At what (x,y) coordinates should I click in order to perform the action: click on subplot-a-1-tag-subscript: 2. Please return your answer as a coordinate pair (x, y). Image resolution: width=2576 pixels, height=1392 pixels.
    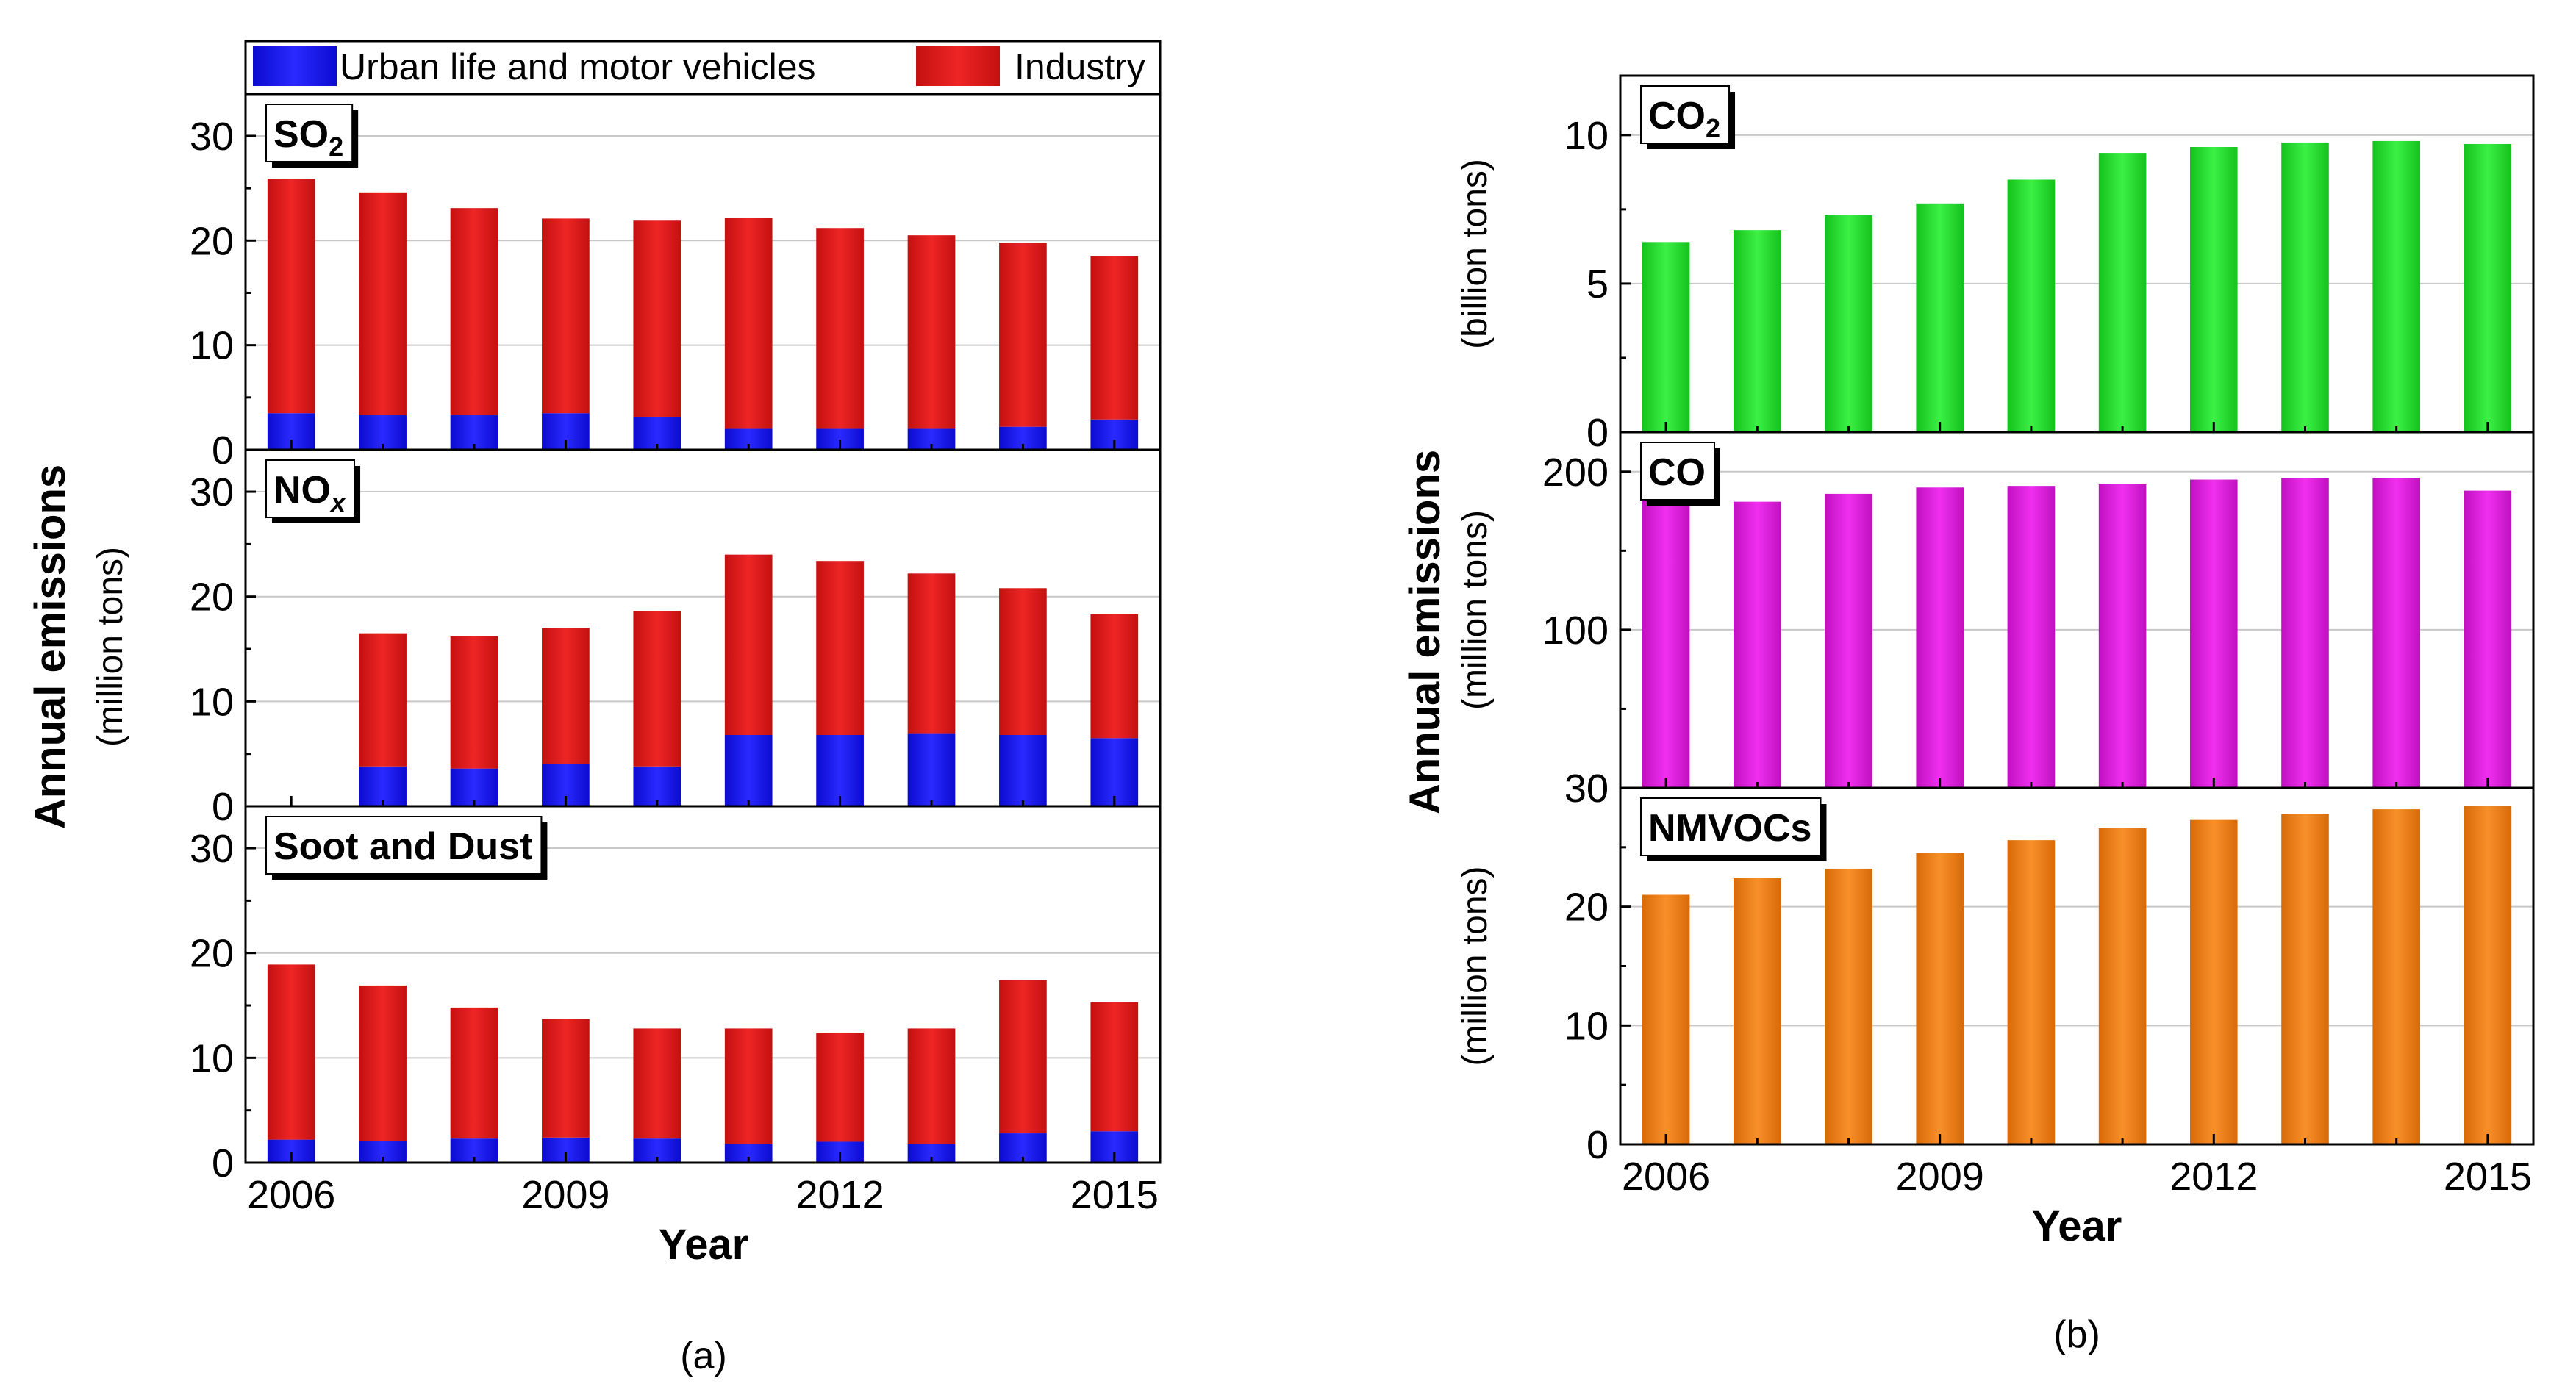
    Looking at the image, I should click on (336, 147).